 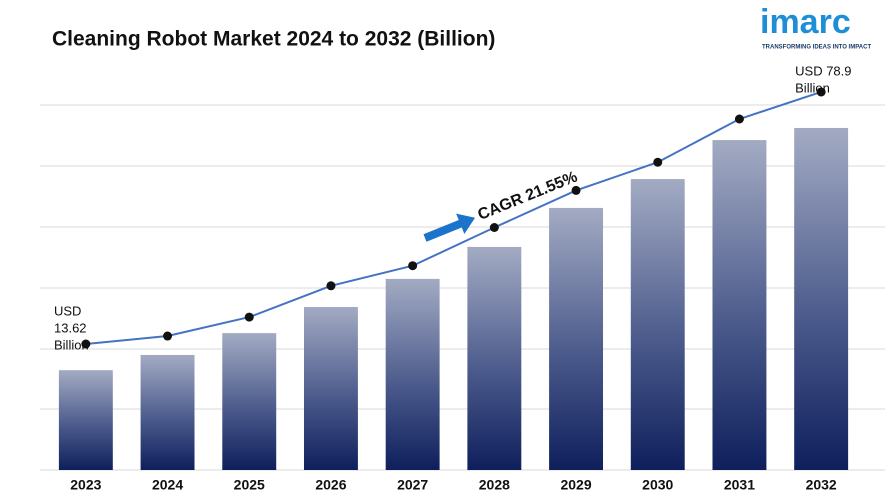 I want to click on end-label: Billion, so click(x=812, y=87).